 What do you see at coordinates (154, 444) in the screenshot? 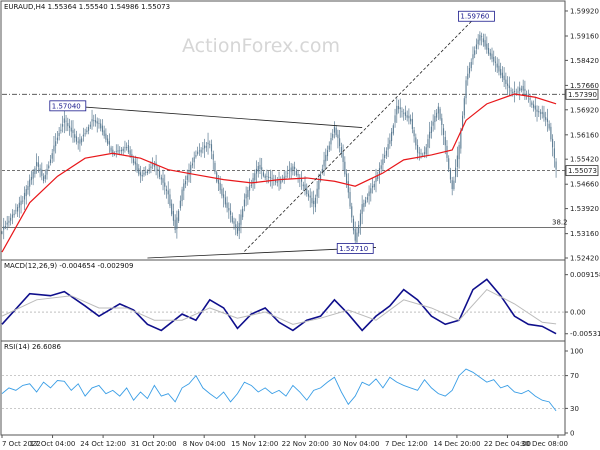
I see `x-tick-label: 31 Oct 20:00` at bounding box center [154, 444].